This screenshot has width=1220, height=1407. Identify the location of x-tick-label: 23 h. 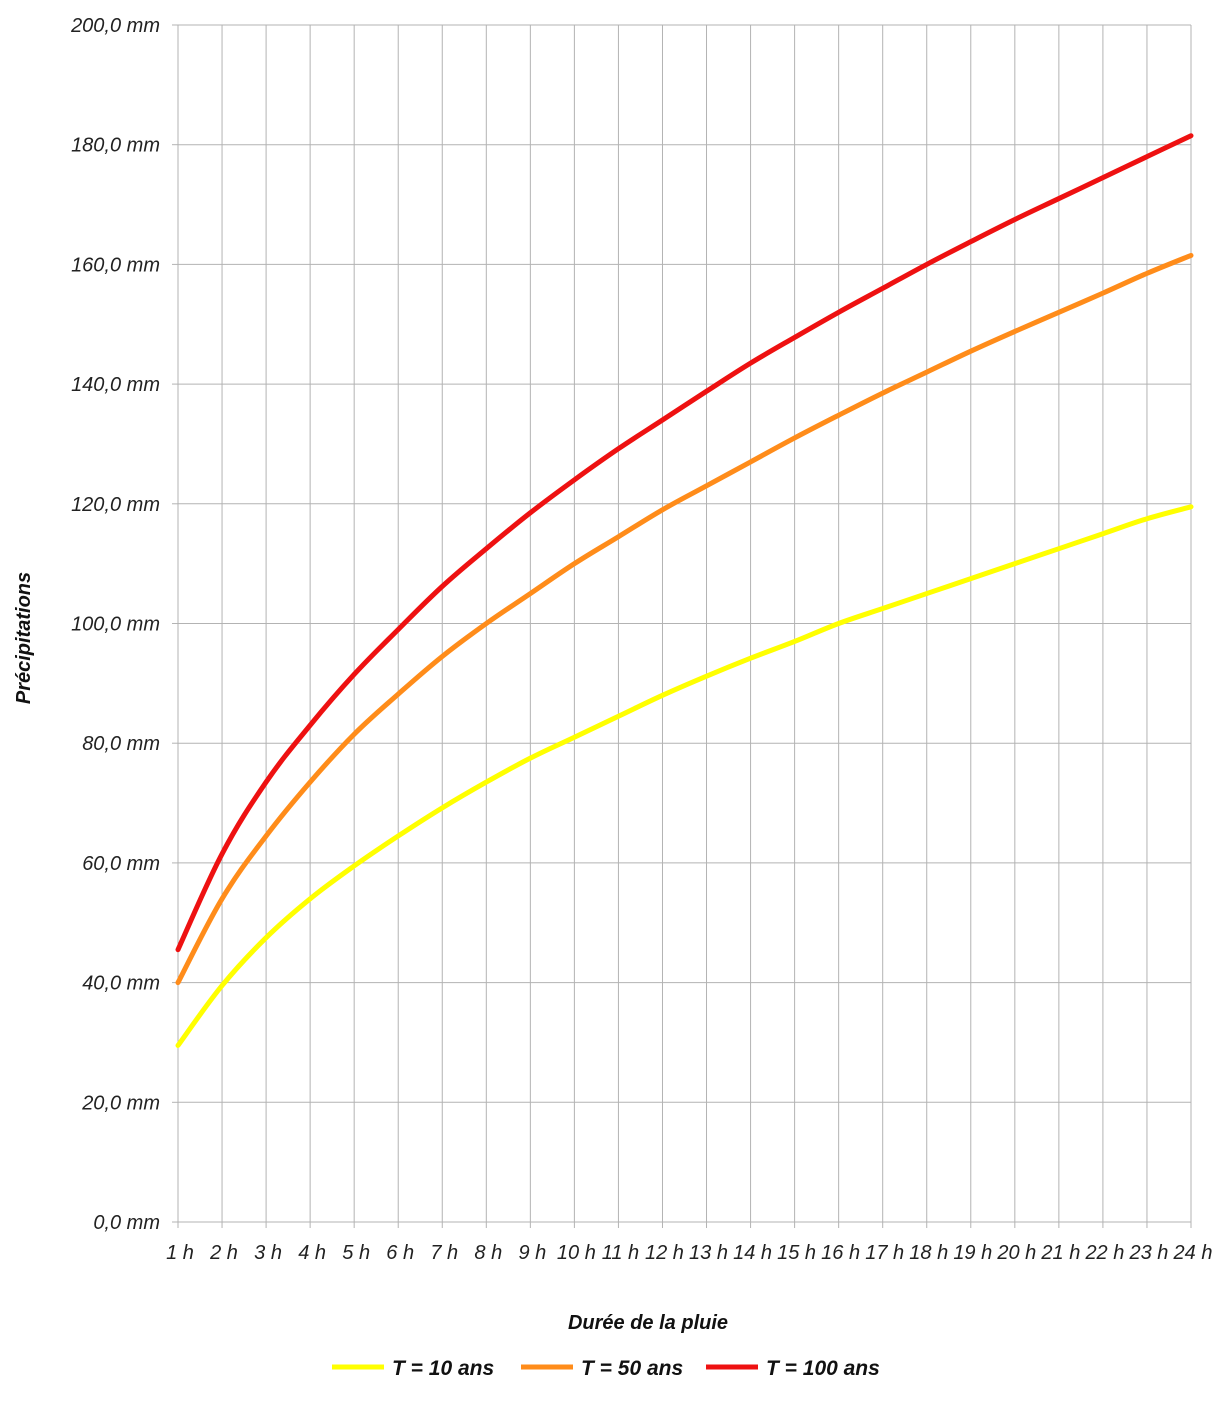
(1148, 1253).